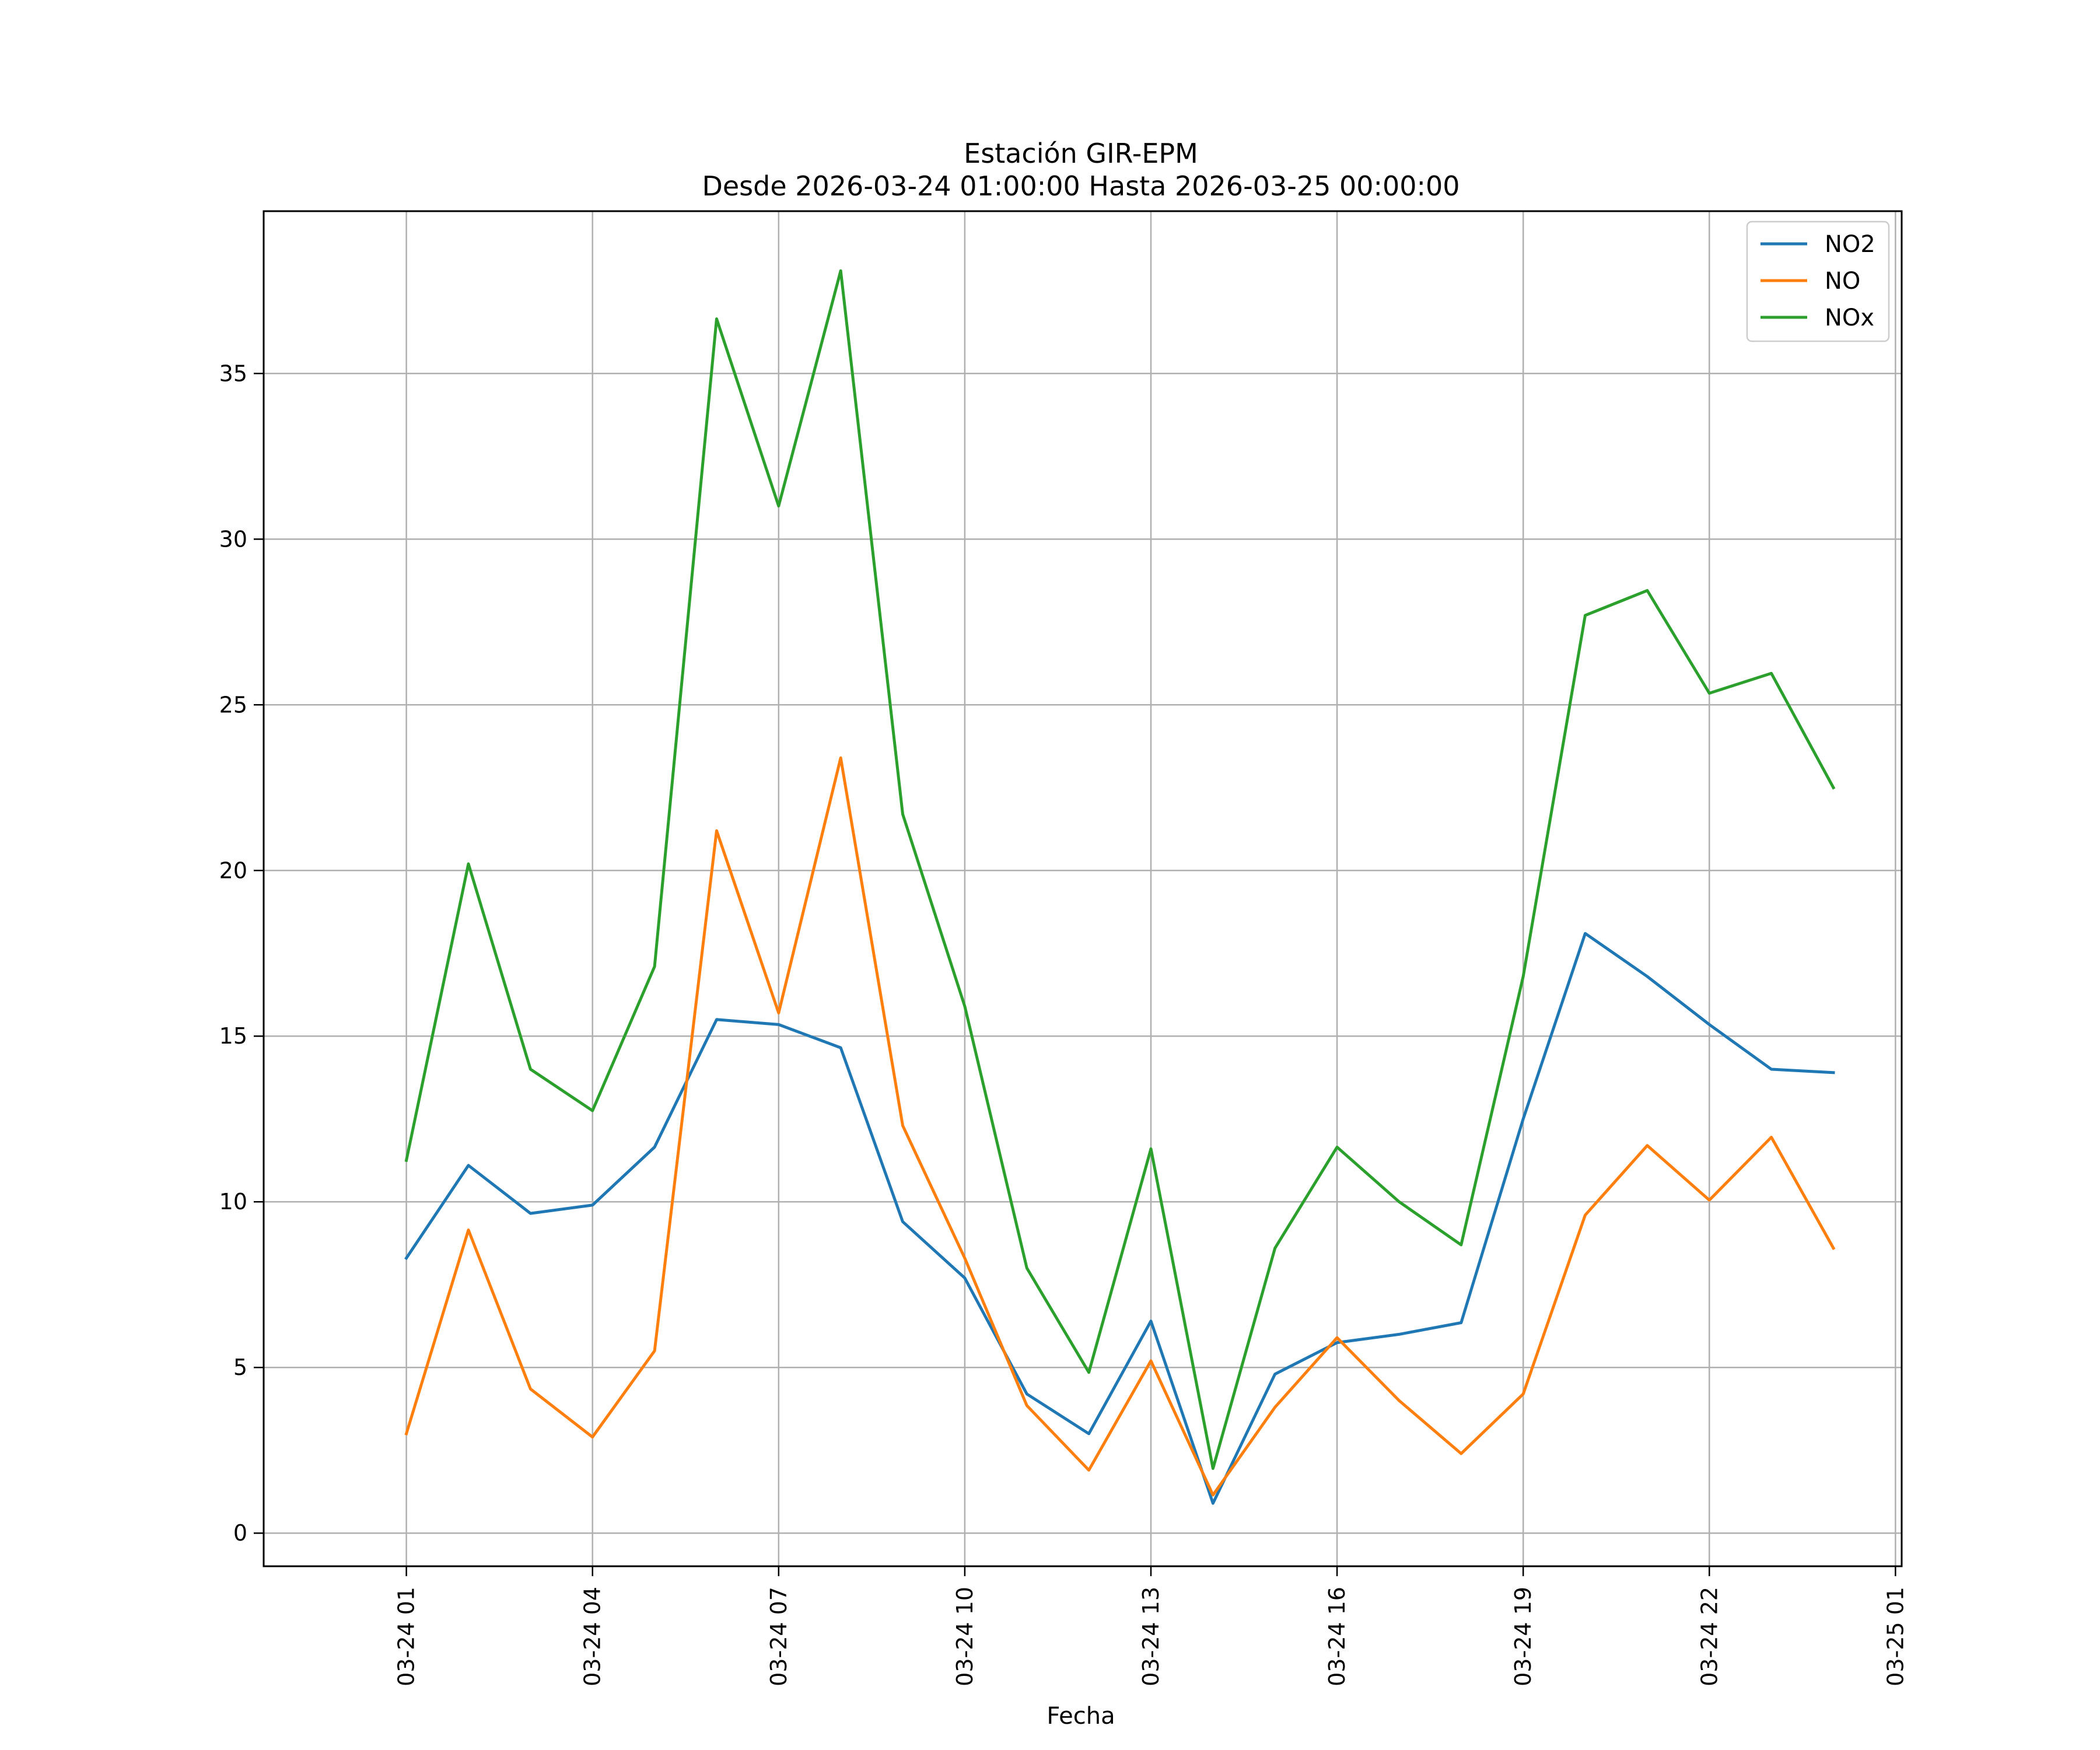 This screenshot has height=1750, width=2100. I want to click on legend-box, so click(1818, 281).